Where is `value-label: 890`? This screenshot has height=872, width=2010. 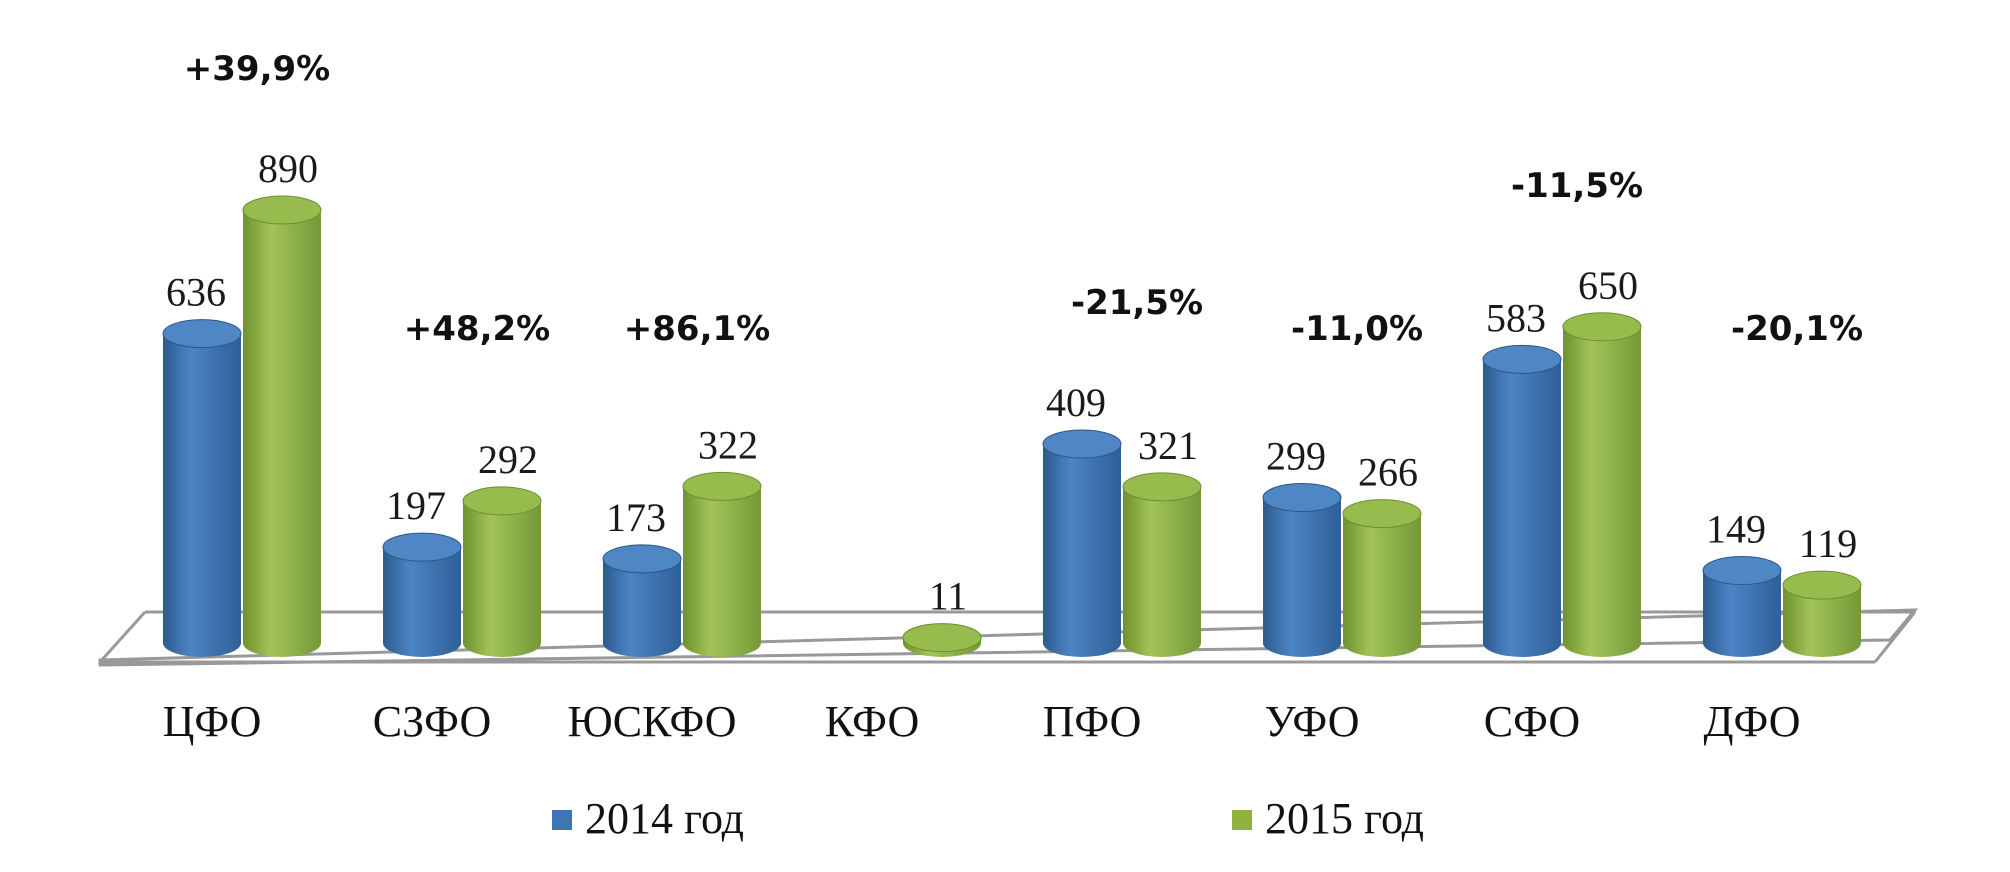 value-label: 890 is located at coordinates (288, 168).